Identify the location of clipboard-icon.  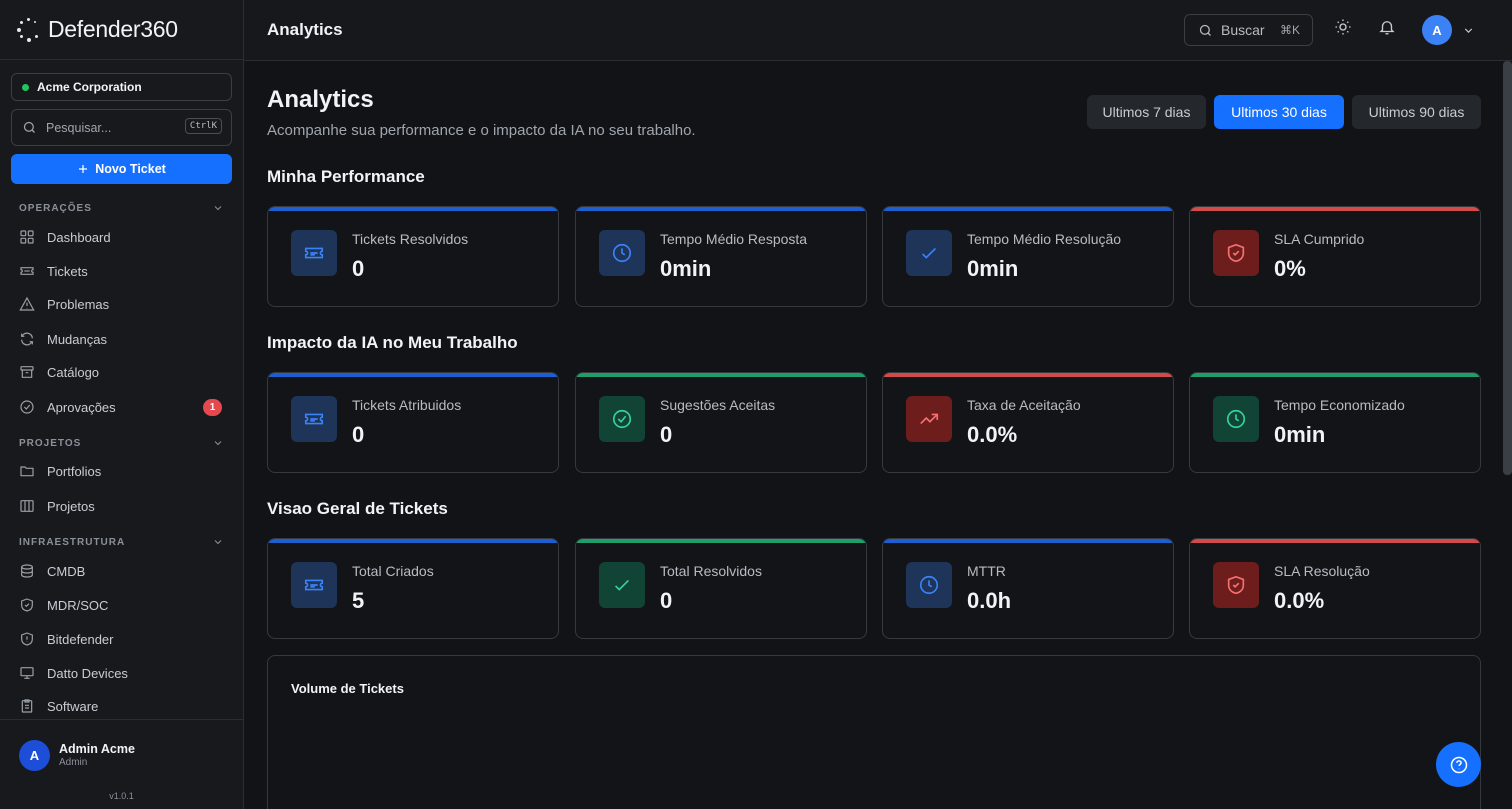
(27, 706).